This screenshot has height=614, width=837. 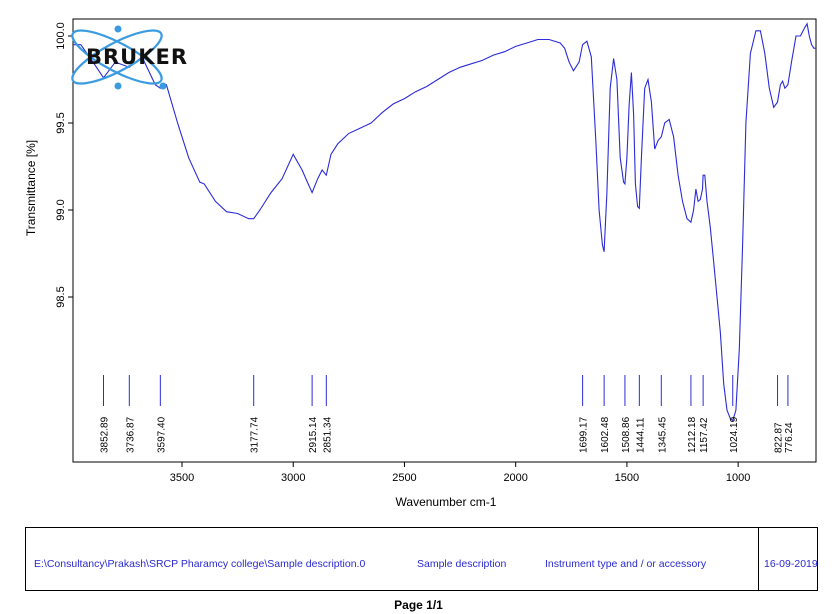 What do you see at coordinates (404, 478) in the screenshot?
I see `x-tick-label: 2500` at bounding box center [404, 478].